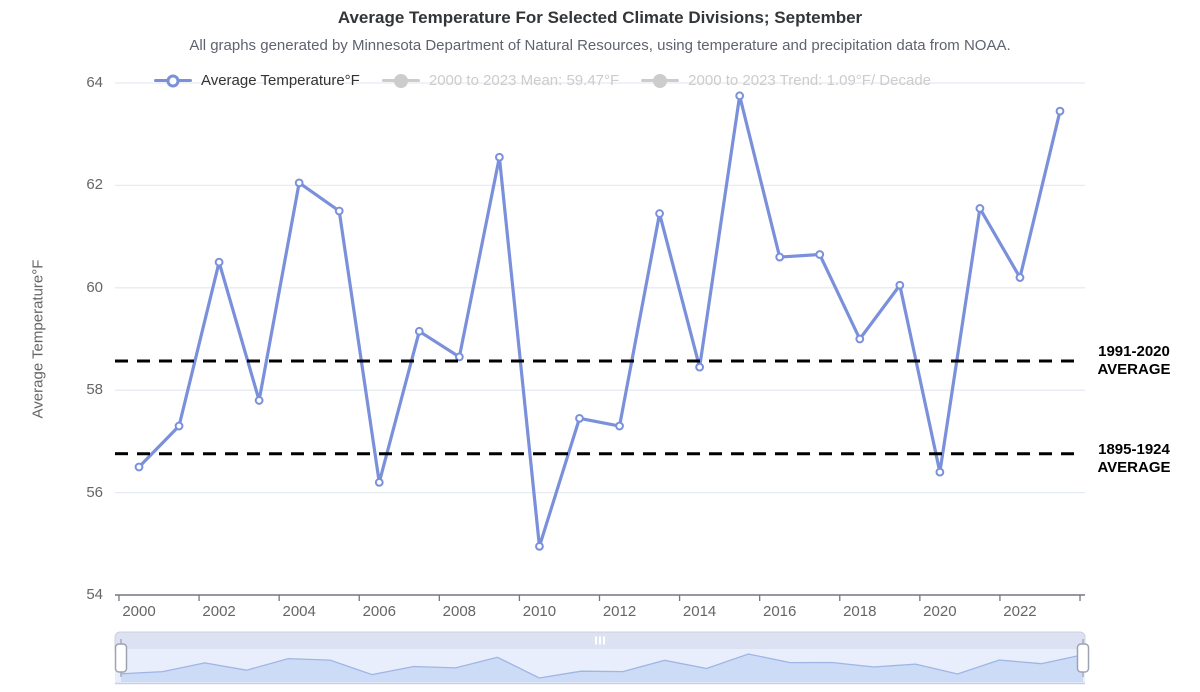  What do you see at coordinates (699, 611) in the screenshot?
I see `x-tick-label: 2014` at bounding box center [699, 611].